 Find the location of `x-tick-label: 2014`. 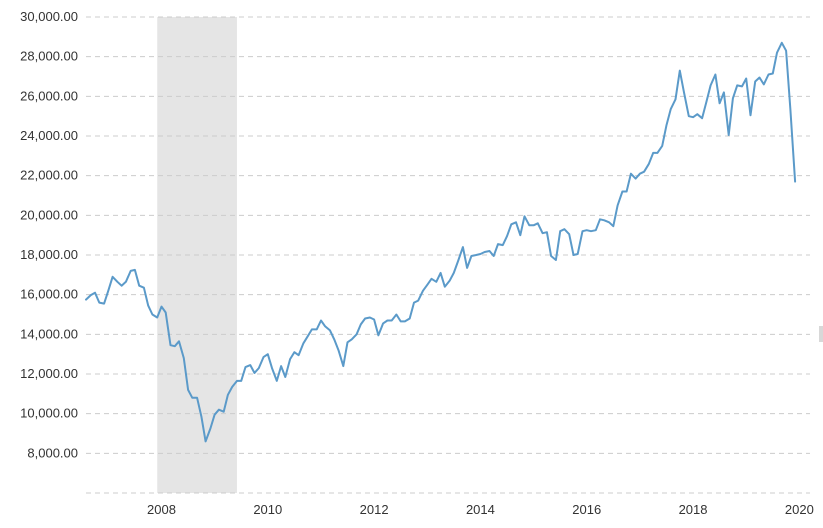

x-tick-label: 2014 is located at coordinates (480, 509).